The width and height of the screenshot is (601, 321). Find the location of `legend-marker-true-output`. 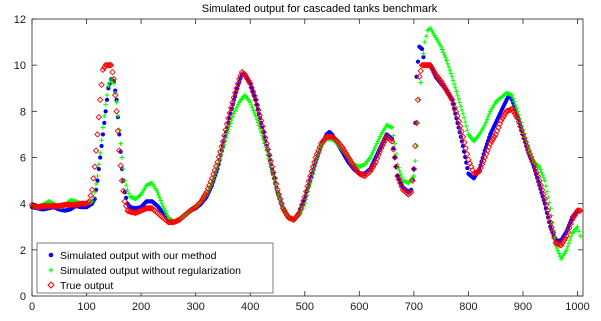

legend-marker-true-output is located at coordinates (51, 285).